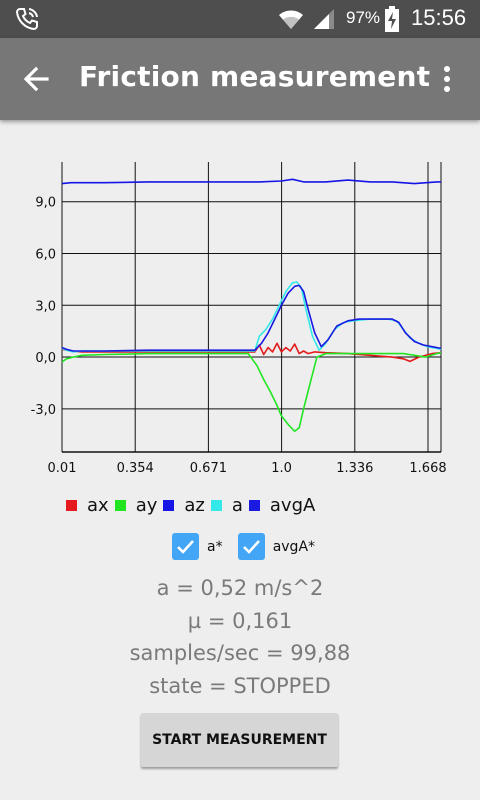 This screenshot has height=800, width=480. What do you see at coordinates (43, 410) in the screenshot?
I see `y-tick-label: -3,0` at bounding box center [43, 410].